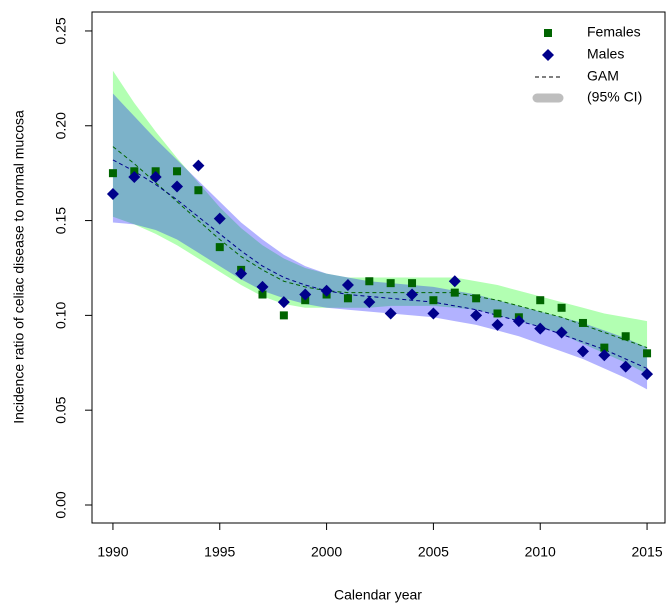 The width and height of the screenshot is (668, 607). I want to click on x-tick-label: 2010, so click(540, 552).